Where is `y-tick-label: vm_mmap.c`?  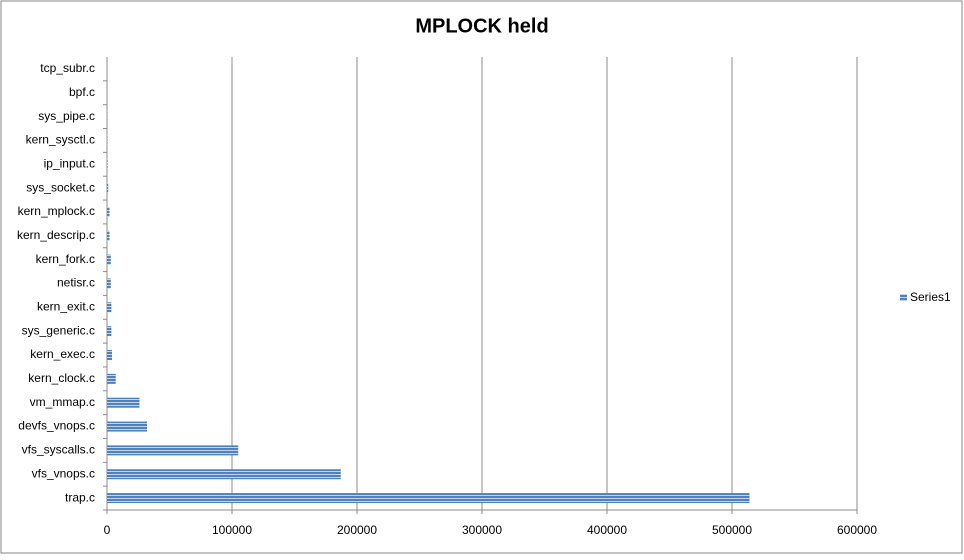
y-tick-label: vm_mmap.c is located at coordinates (62, 402).